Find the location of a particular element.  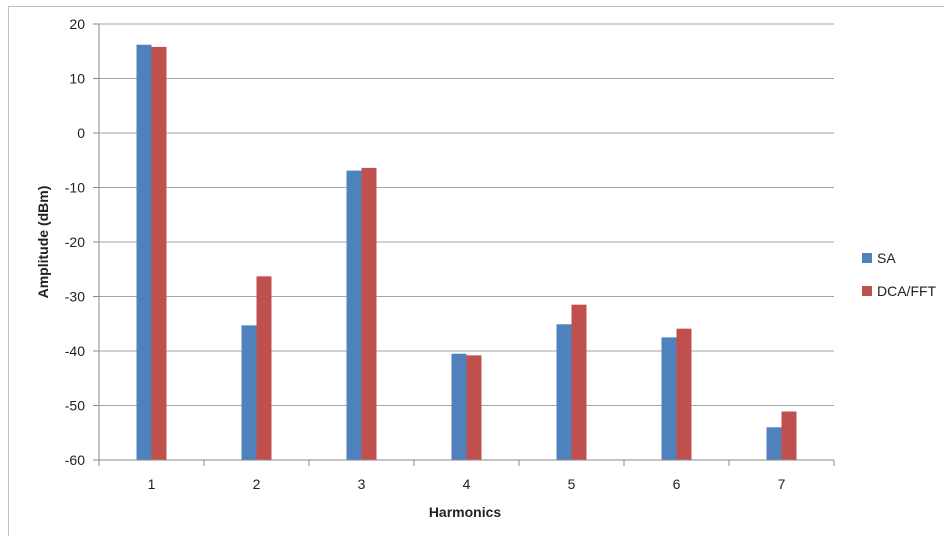

y-tick-label: 0 is located at coordinates (81, 133).